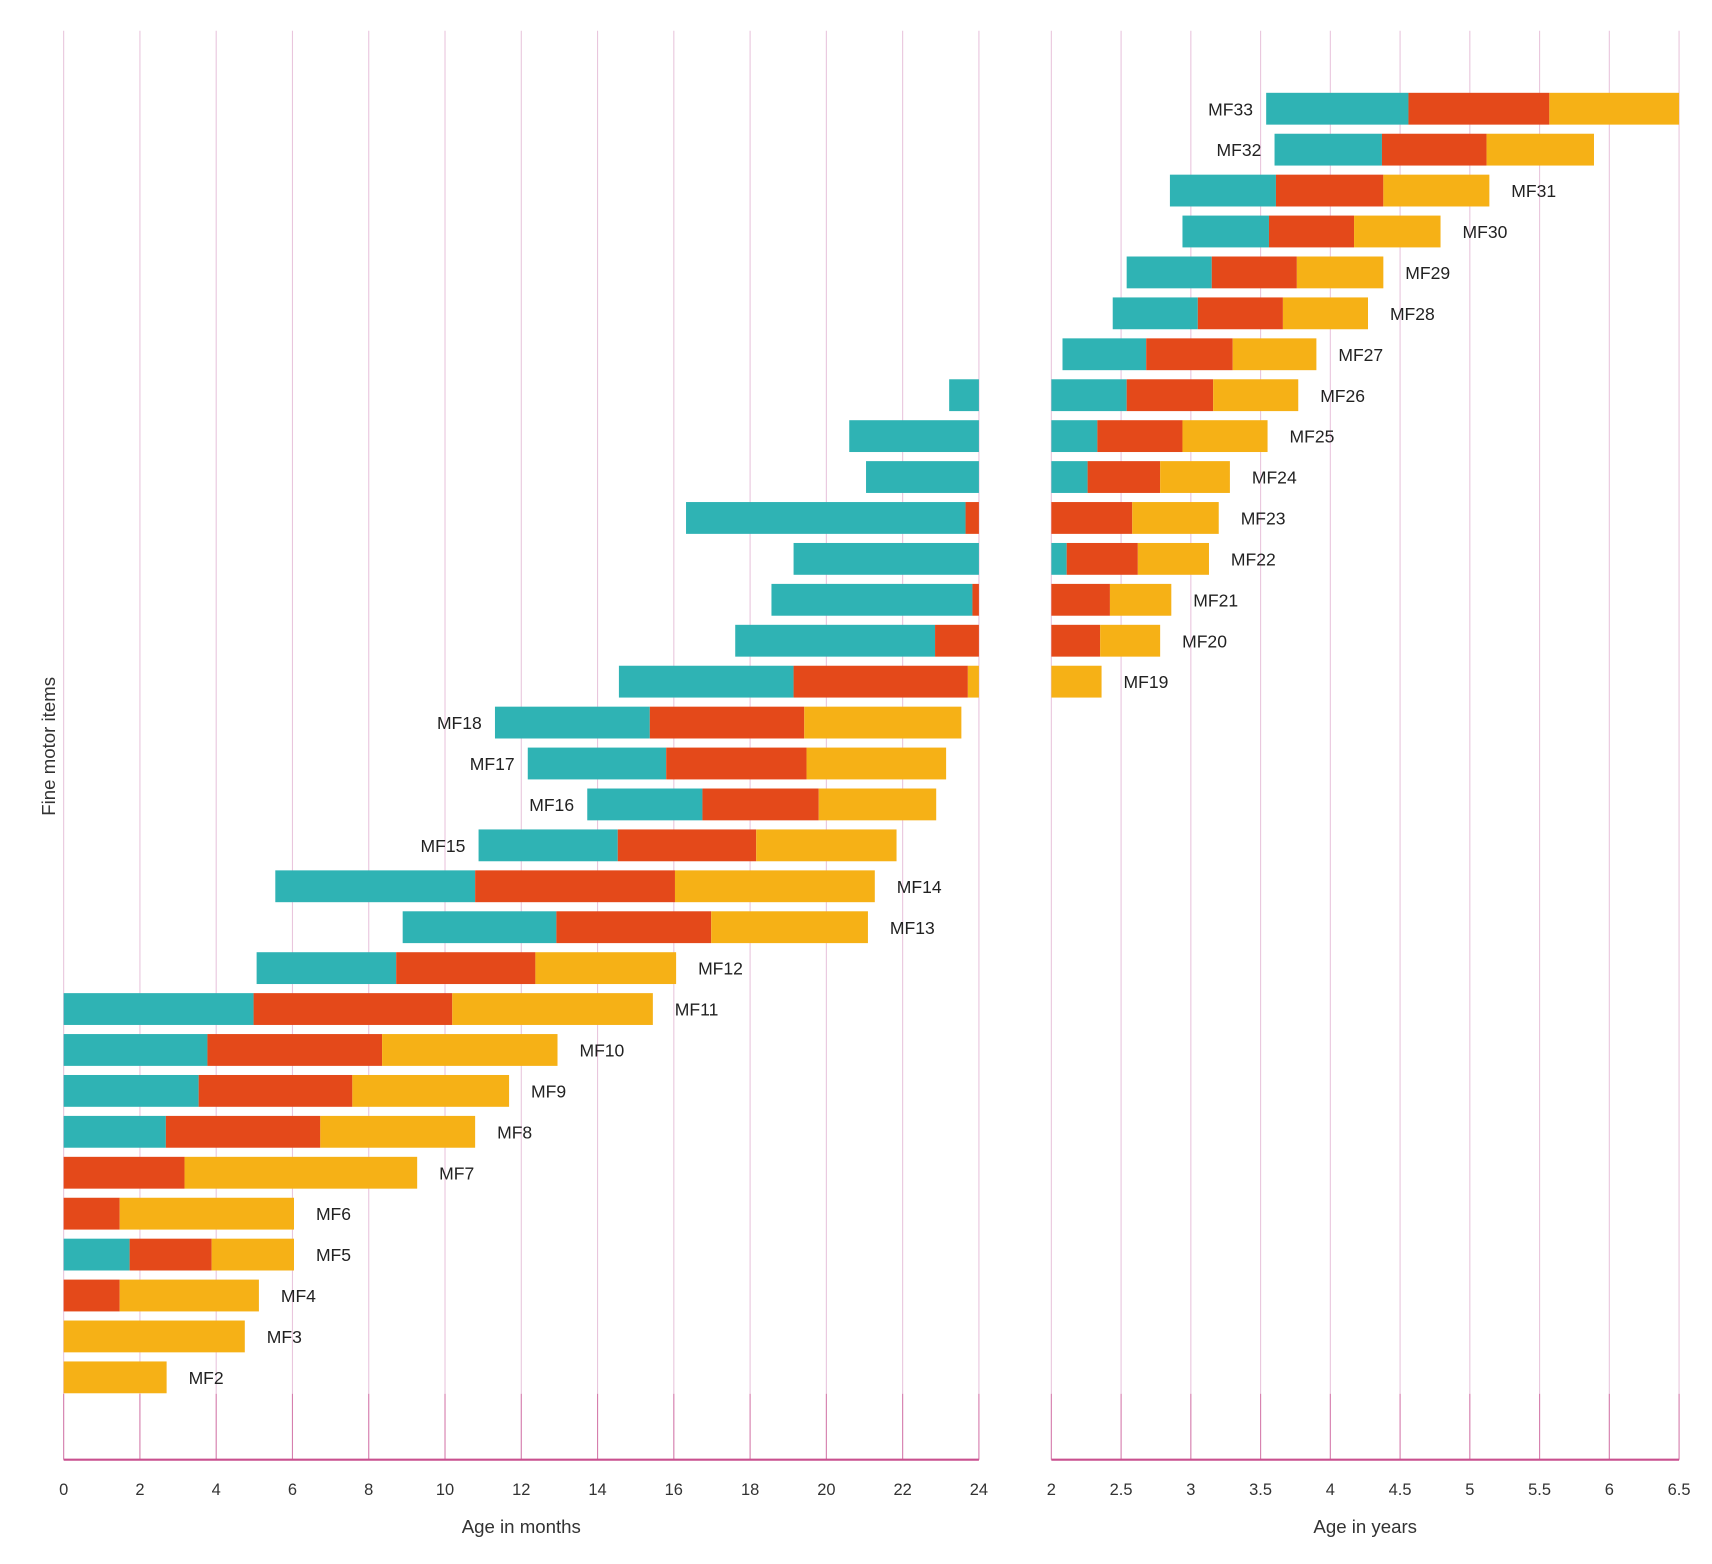 This screenshot has height=1564, width=1712. I want to click on bar-mf22-years-phase1, so click(1059, 558).